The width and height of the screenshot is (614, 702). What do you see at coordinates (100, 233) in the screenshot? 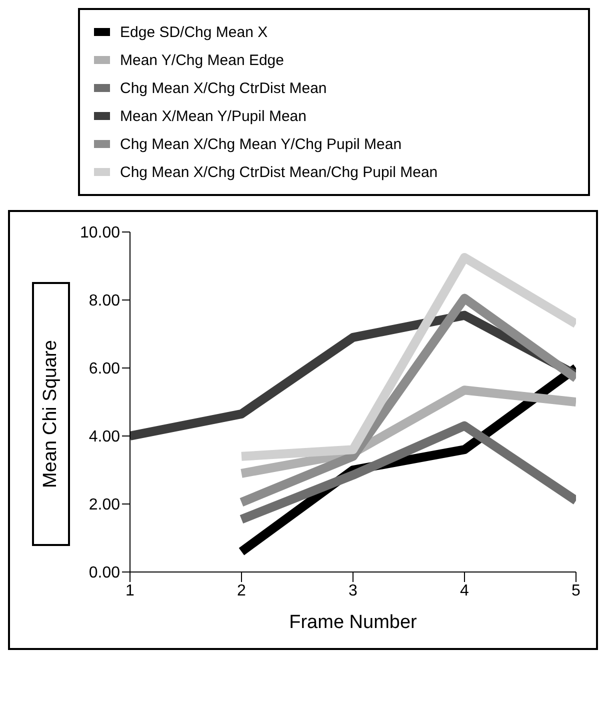
I see `y-tick-label: 10.00` at bounding box center [100, 233].